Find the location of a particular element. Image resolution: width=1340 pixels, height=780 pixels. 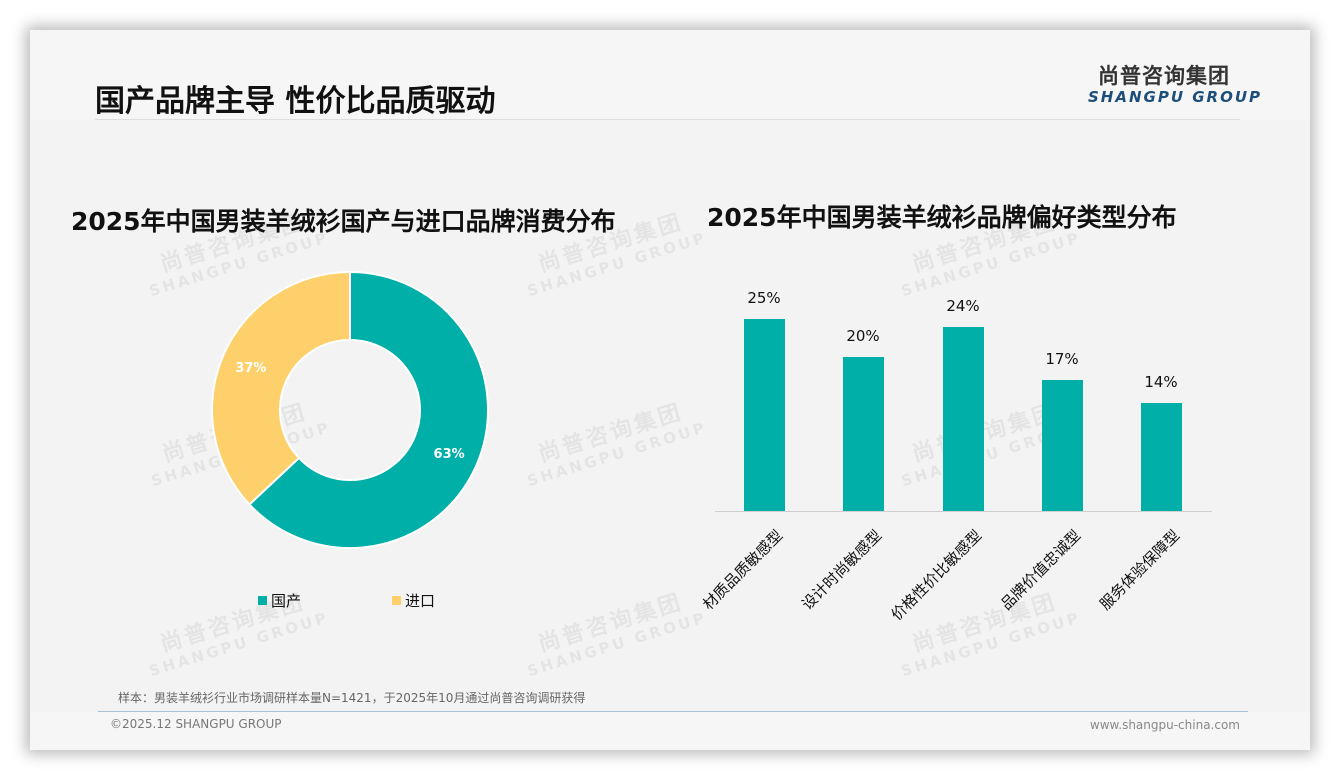

legend-item: 进口 is located at coordinates (413, 600).